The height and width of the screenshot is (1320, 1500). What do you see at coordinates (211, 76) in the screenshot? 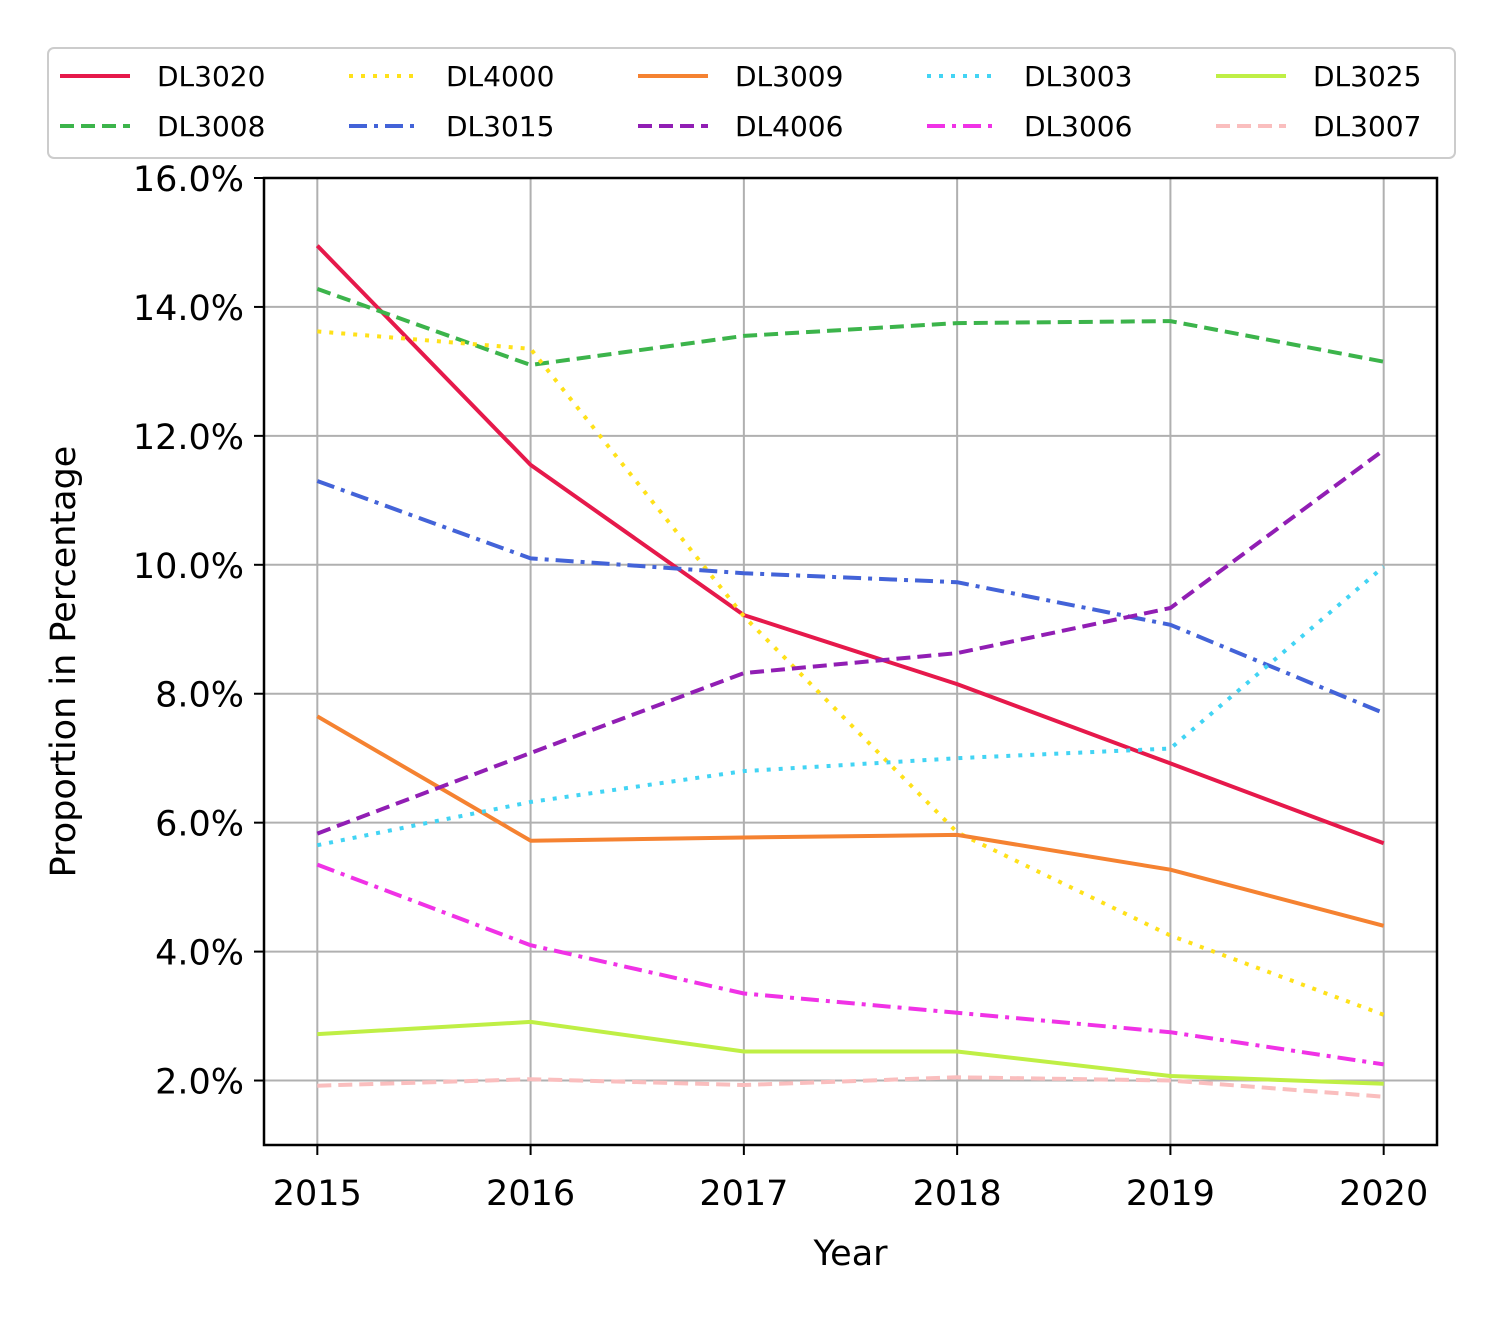
I see `legend-label: DL3020` at bounding box center [211, 76].